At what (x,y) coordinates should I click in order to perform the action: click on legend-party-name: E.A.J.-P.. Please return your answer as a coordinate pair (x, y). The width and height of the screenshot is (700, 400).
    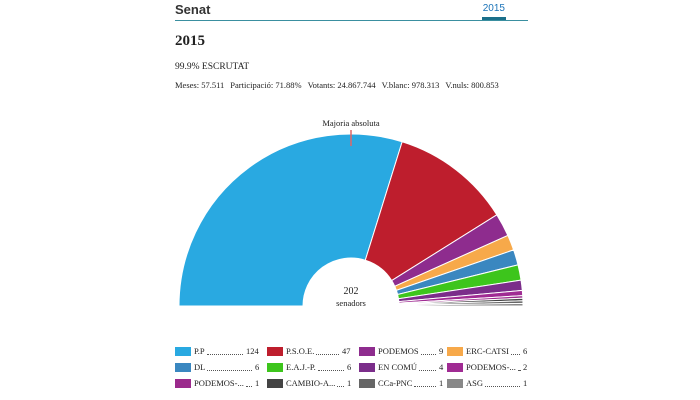
    Looking at the image, I should click on (301, 367).